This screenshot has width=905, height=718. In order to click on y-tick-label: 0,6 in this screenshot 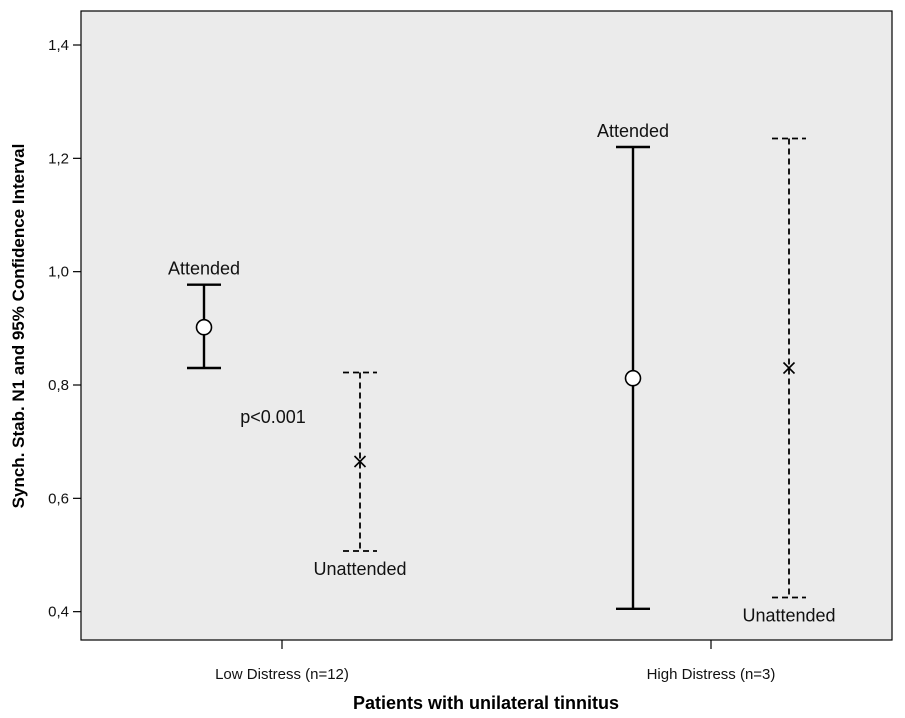, I will do `click(58, 498)`.